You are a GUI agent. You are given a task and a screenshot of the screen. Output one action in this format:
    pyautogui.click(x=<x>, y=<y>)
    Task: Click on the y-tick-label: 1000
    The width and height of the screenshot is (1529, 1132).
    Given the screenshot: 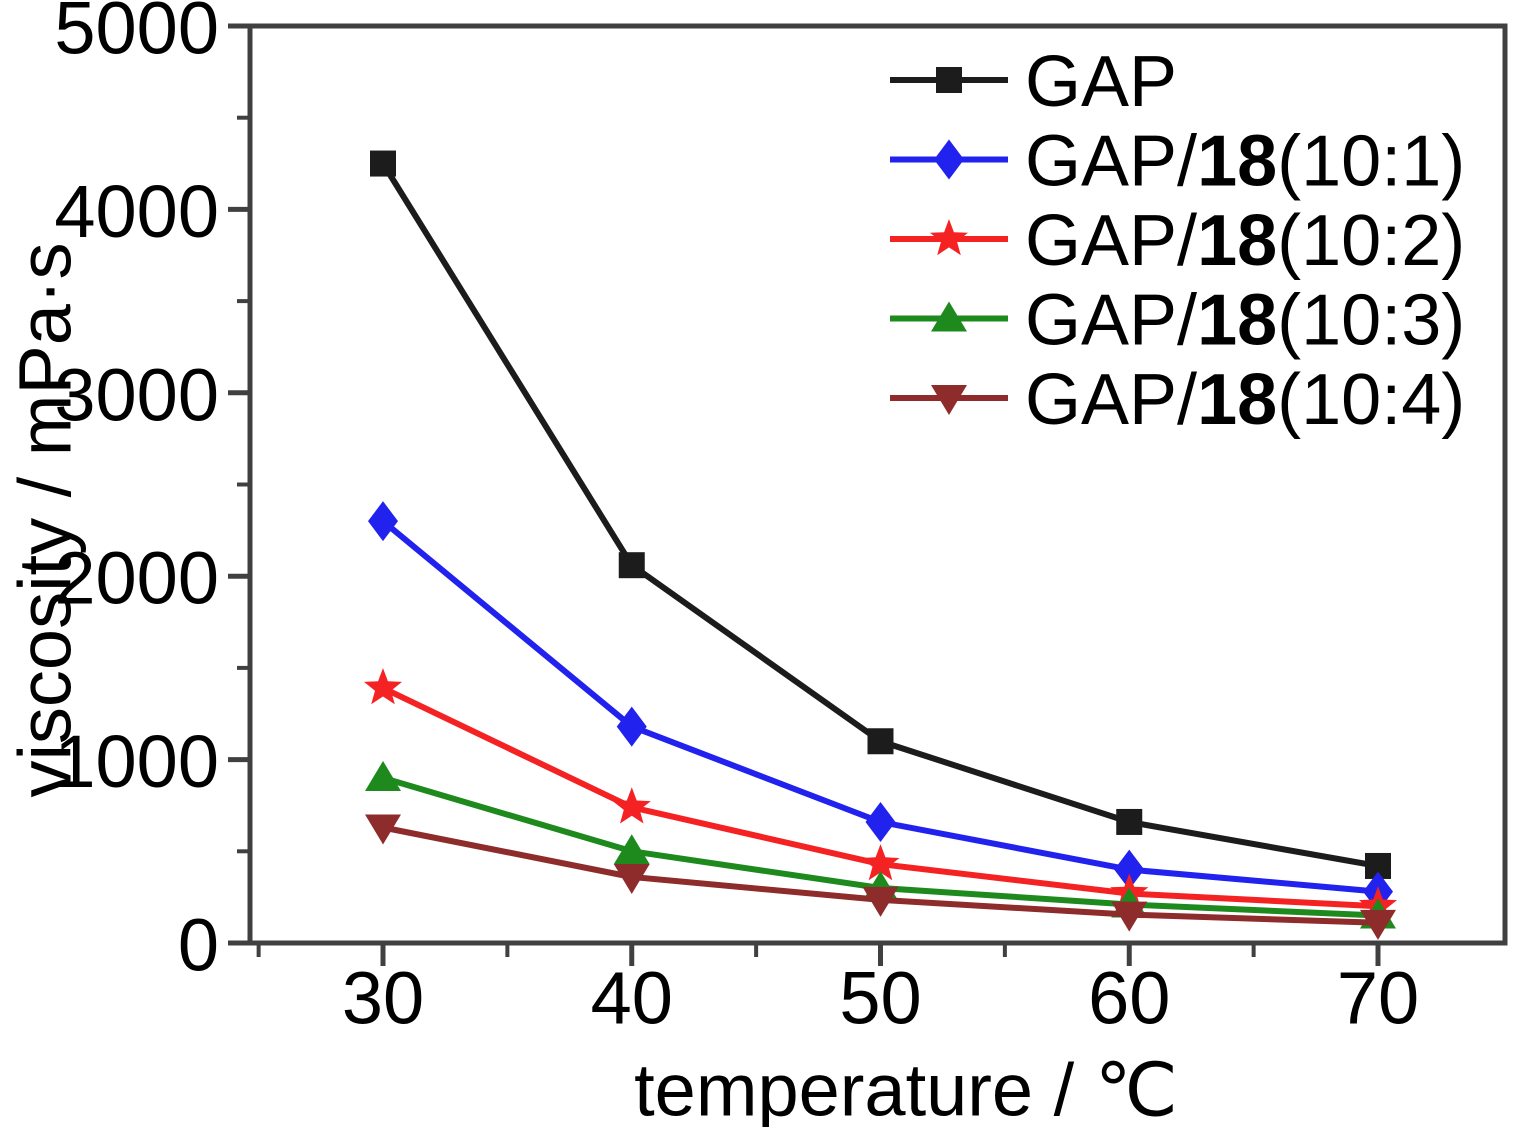 What is the action you would take?
    pyautogui.click(x=136, y=761)
    